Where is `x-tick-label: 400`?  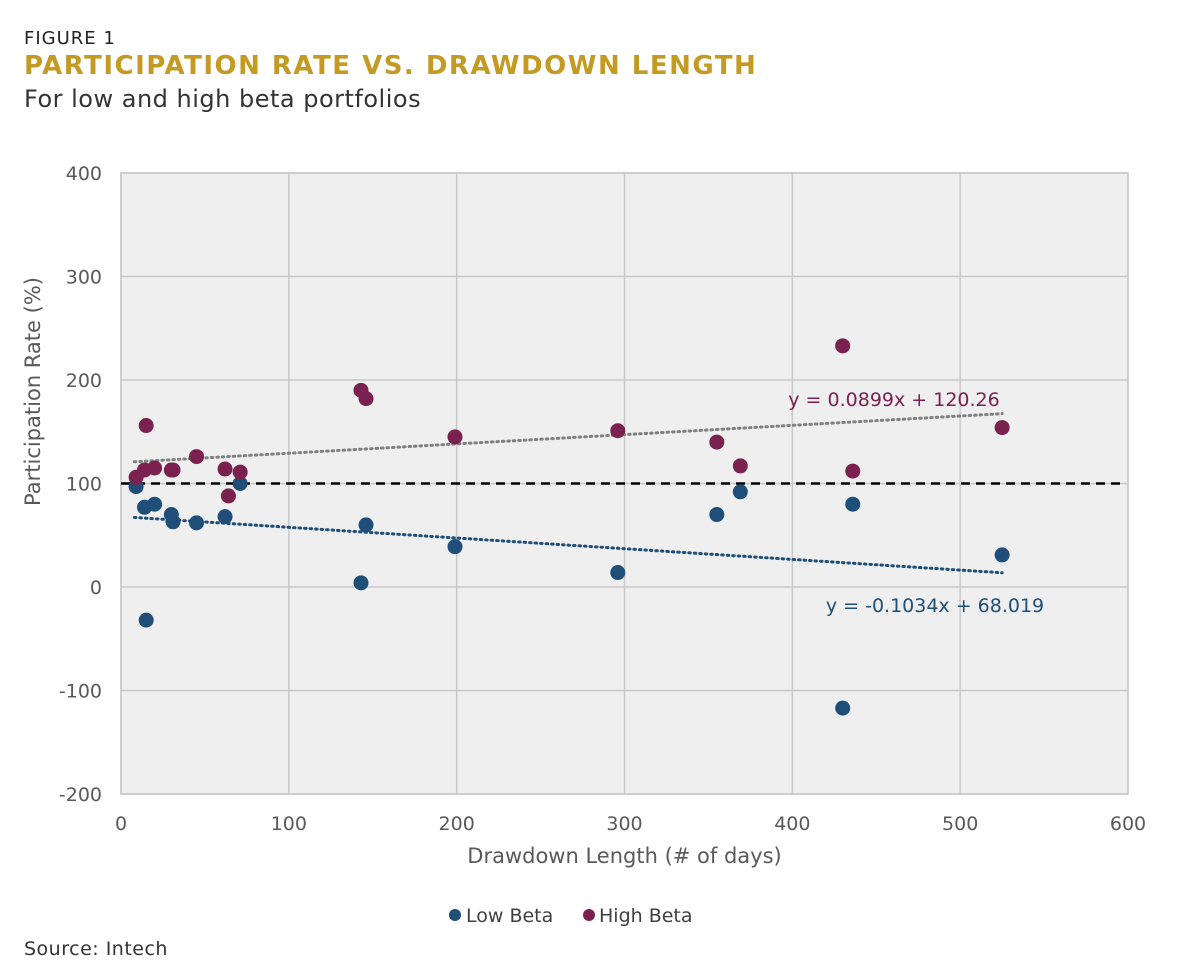
x-tick-label: 400 is located at coordinates (792, 824).